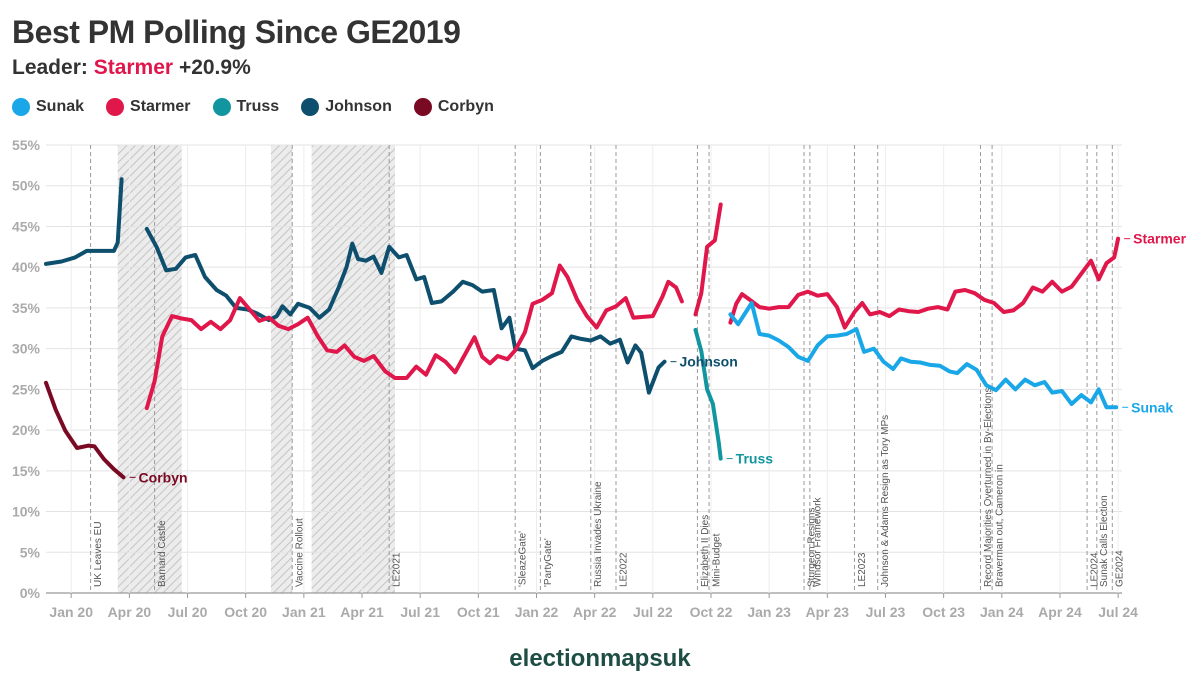 Image resolution: width=1200 pixels, height=687 pixels. Describe the element at coordinates (26, 267) in the screenshot. I see `y-tick-label: 40%` at that location.